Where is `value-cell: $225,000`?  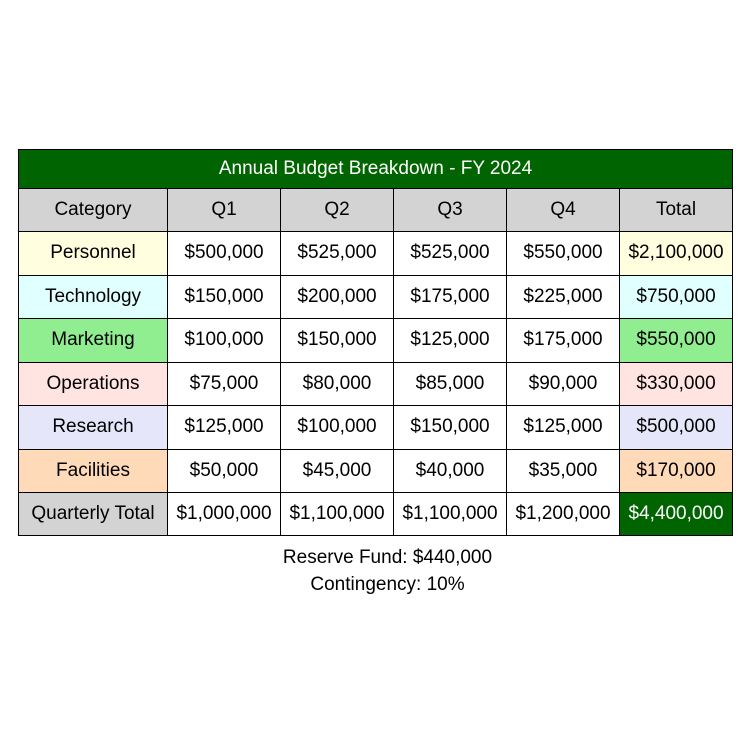 value-cell: $225,000 is located at coordinates (563, 296).